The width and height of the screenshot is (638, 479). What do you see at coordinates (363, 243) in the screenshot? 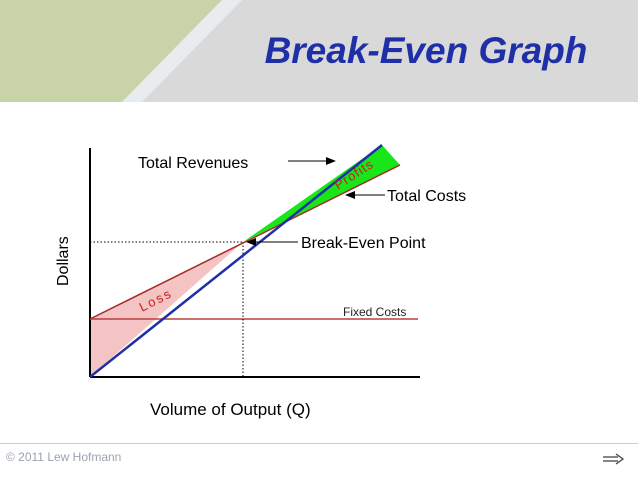
I see `break-even-point-label: Break-Even Point` at bounding box center [363, 243].